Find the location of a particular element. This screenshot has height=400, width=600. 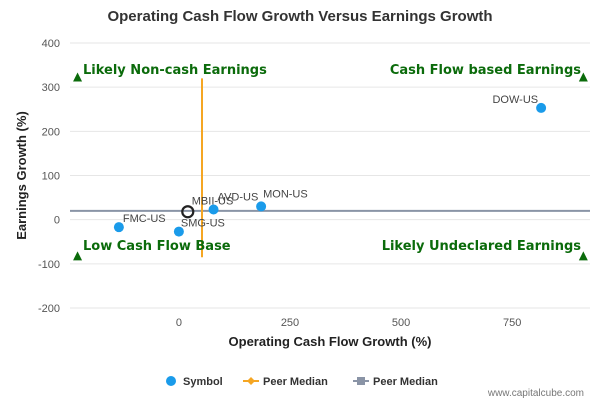

quadrant-label-bottom-right: Likely Undeclared Earnings is located at coordinates (482, 246).